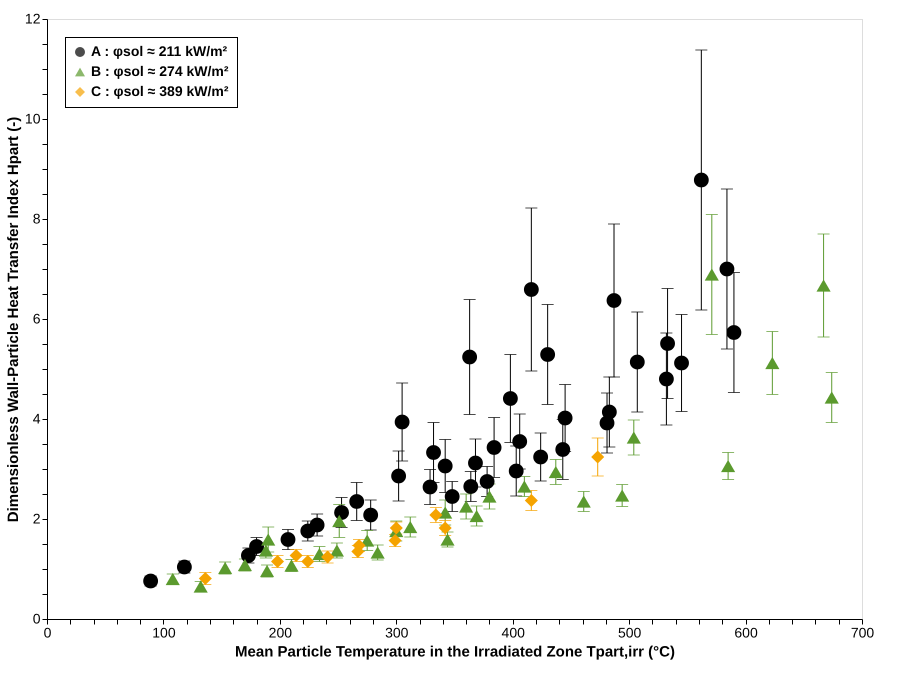 Image resolution: width=916 pixels, height=700 pixels. I want to click on y-axis-title: Dimensionless Wall-Particle Heat Transfer Index Hpart (-), so click(13, 319).